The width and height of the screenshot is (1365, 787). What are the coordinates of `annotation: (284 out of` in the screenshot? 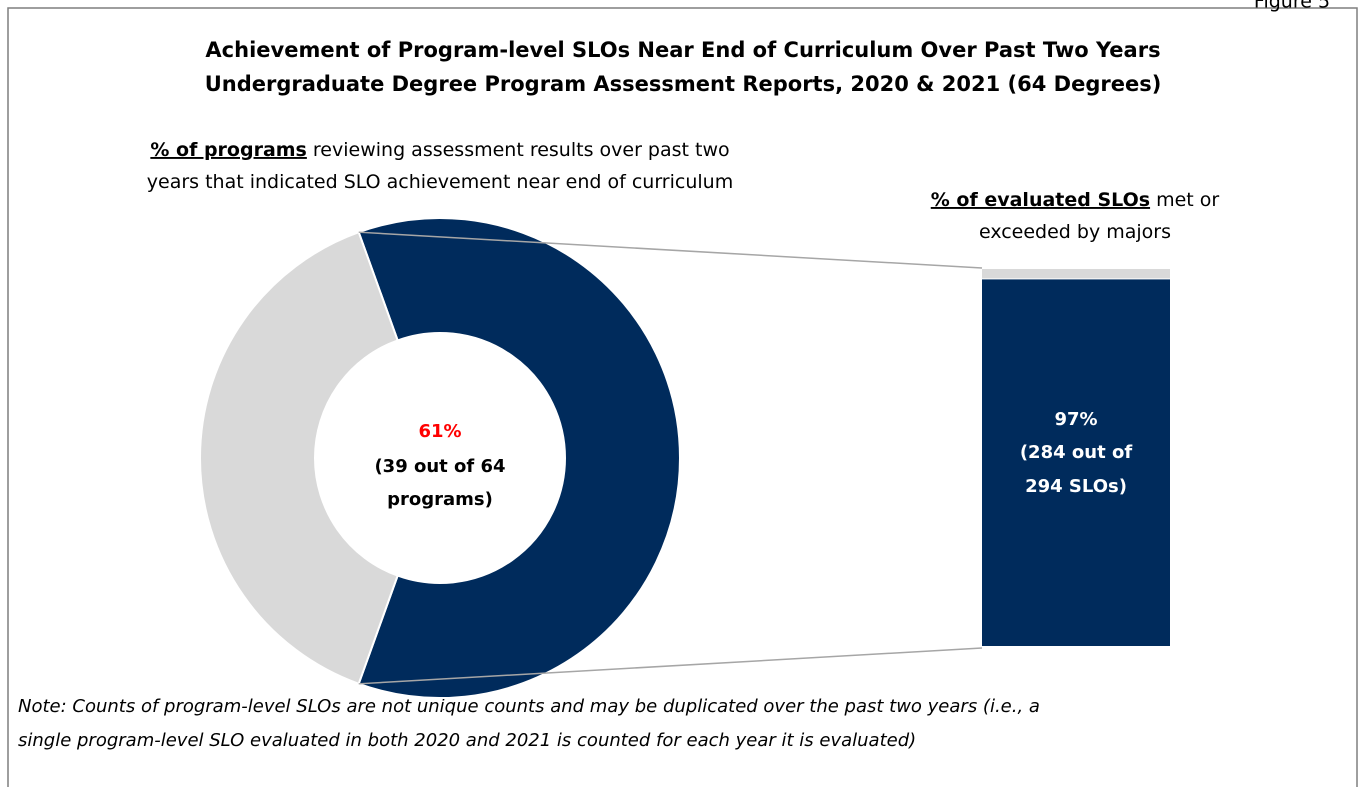 It's located at (1076, 452).